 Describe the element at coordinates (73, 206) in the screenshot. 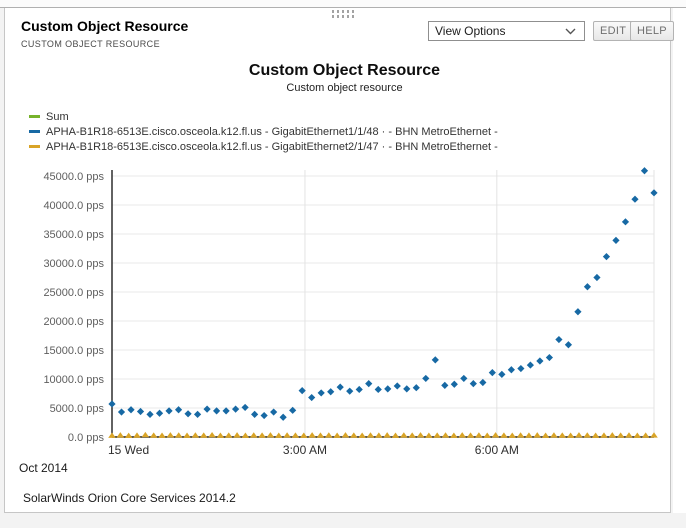

I see `svg-text: 40000.0 pps` at that location.